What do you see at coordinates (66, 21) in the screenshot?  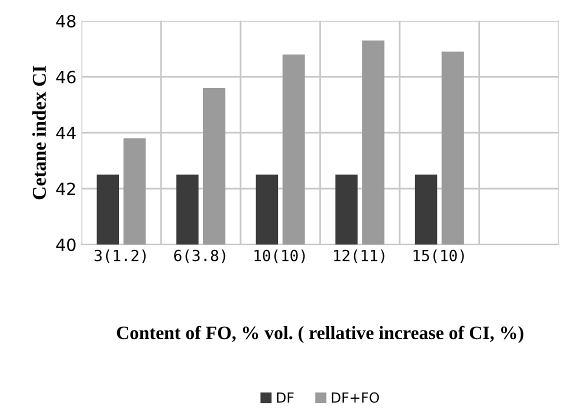 I see `y-tick-label: 48` at bounding box center [66, 21].